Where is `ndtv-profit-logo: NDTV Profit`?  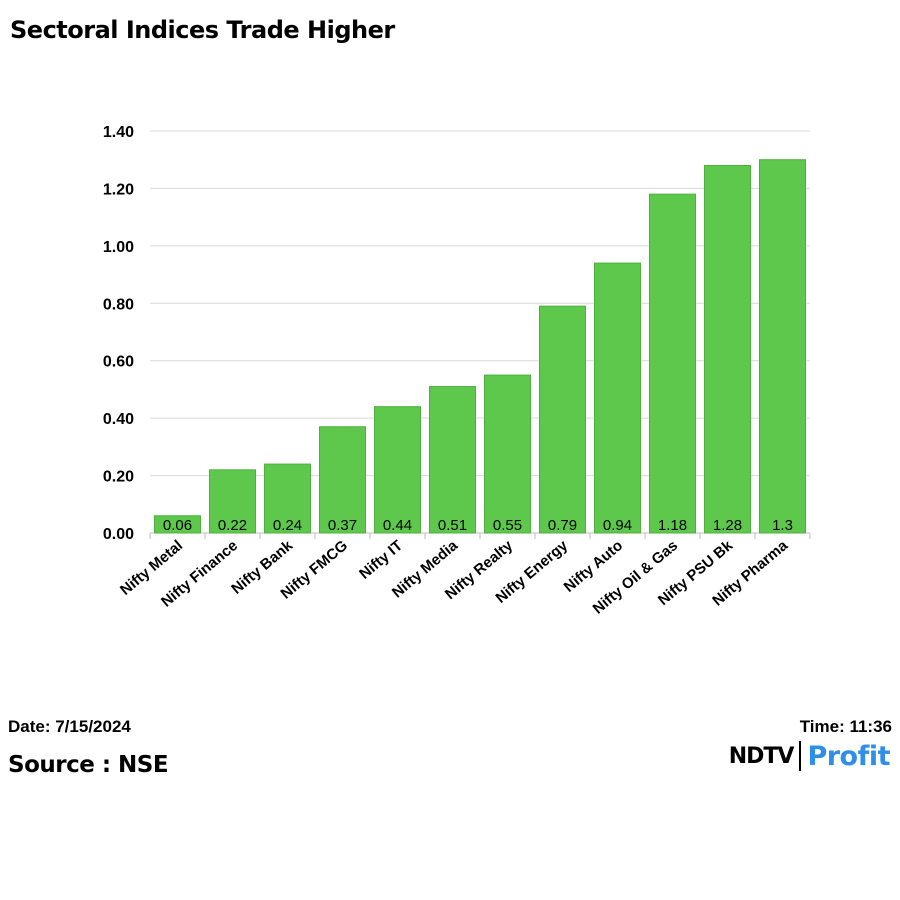
ndtv-profit-logo: NDTV Profit is located at coordinates (809, 756).